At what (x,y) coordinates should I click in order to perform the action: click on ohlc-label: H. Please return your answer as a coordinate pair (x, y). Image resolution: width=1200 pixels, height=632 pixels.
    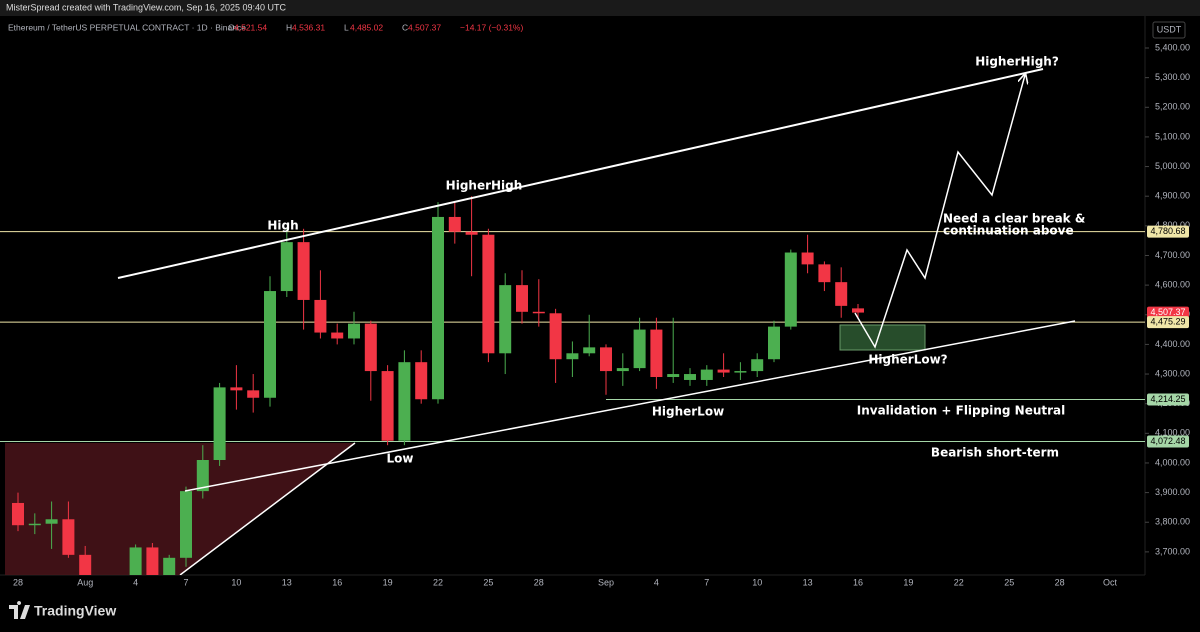
    Looking at the image, I should click on (289, 27).